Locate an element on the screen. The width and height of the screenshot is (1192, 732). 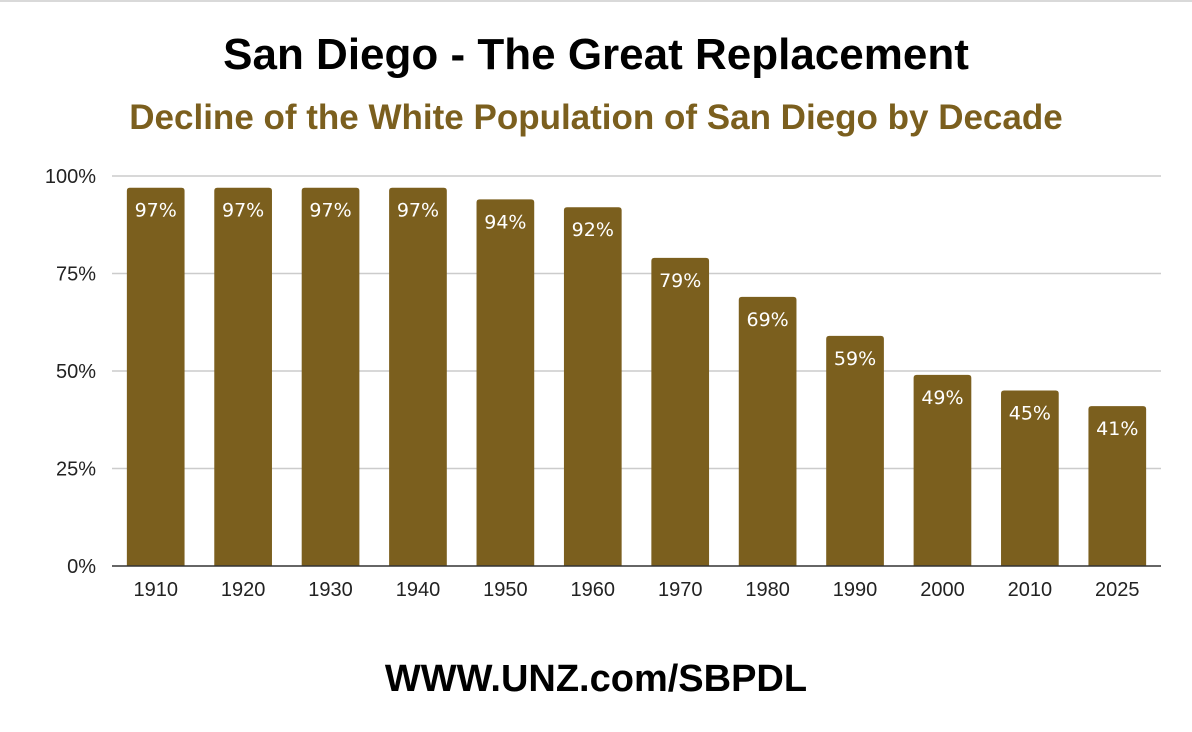
bar-1990 is located at coordinates (855, 450).